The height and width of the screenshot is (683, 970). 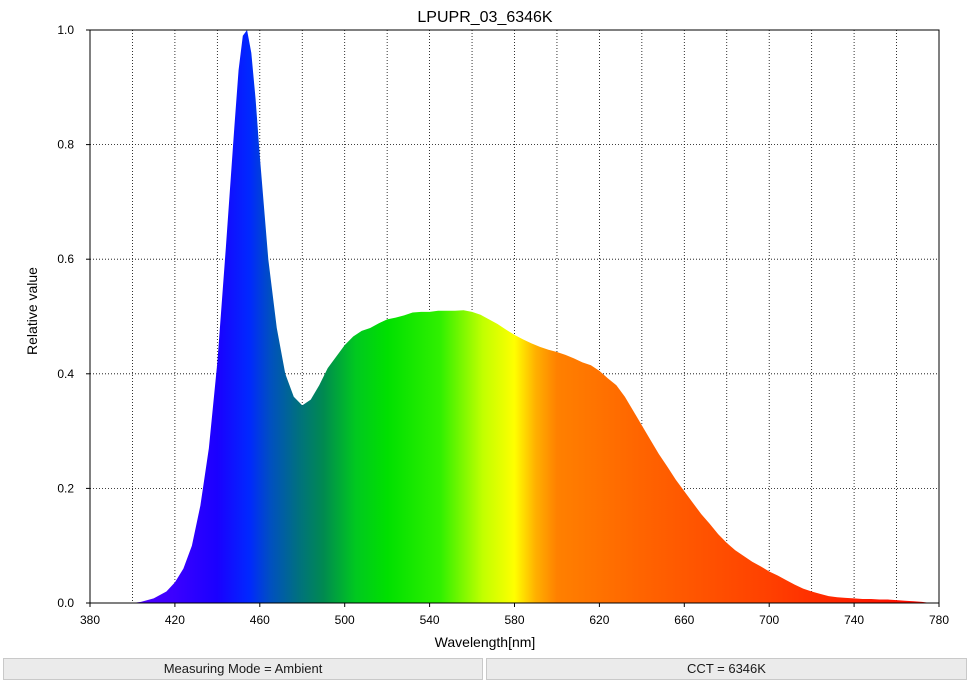 I want to click on y-tick-label: 1.0, so click(x=65, y=30).